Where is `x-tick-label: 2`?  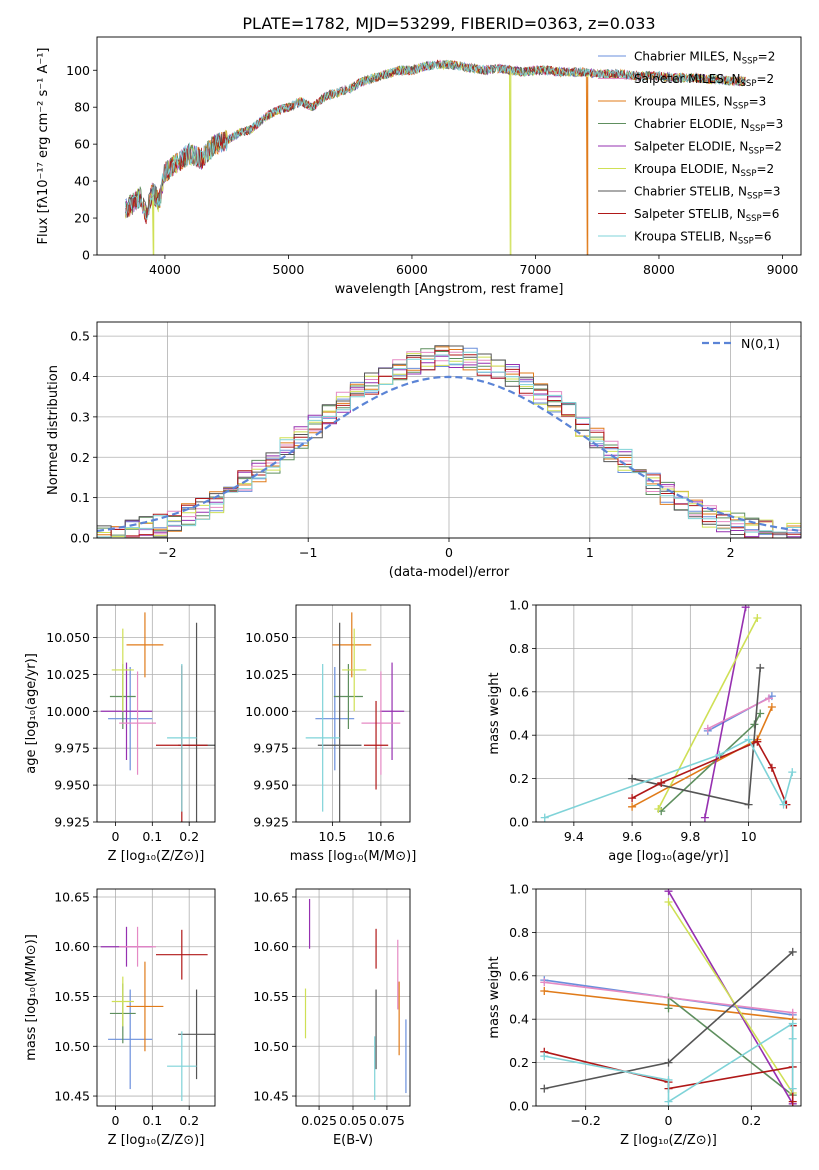
x-tick-label: 2 is located at coordinates (731, 552).